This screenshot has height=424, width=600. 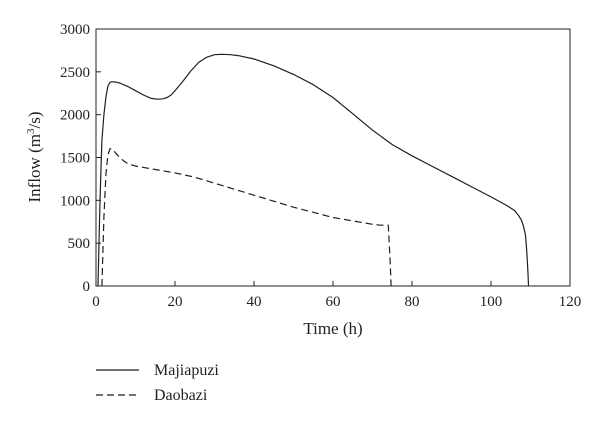 What do you see at coordinates (75, 159) in the screenshot?
I see `y-tick-label: 1500` at bounding box center [75, 159].